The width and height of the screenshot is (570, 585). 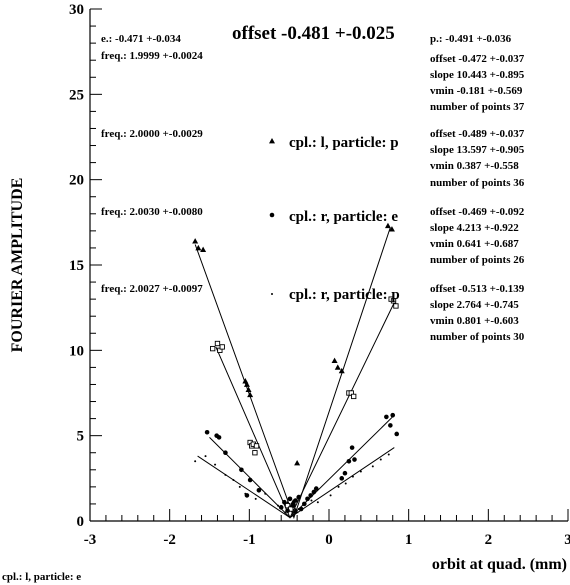 I want to click on legend-label: cpl.: r, particle: p, so click(x=344, y=295).